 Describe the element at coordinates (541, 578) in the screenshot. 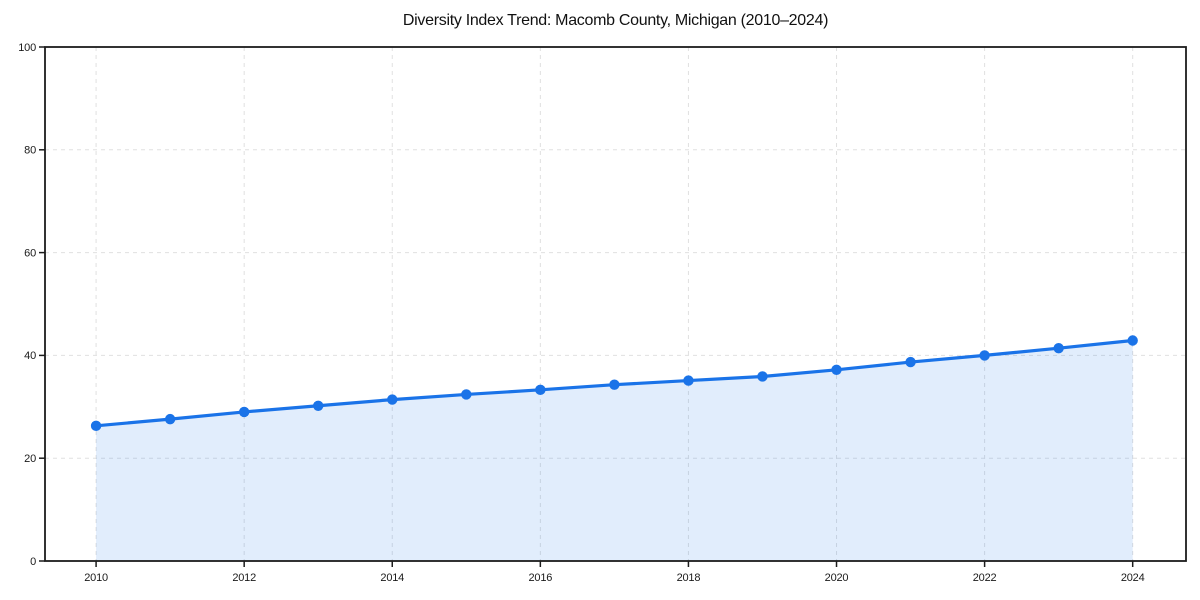

I see `x-tick-label: 2016` at that location.